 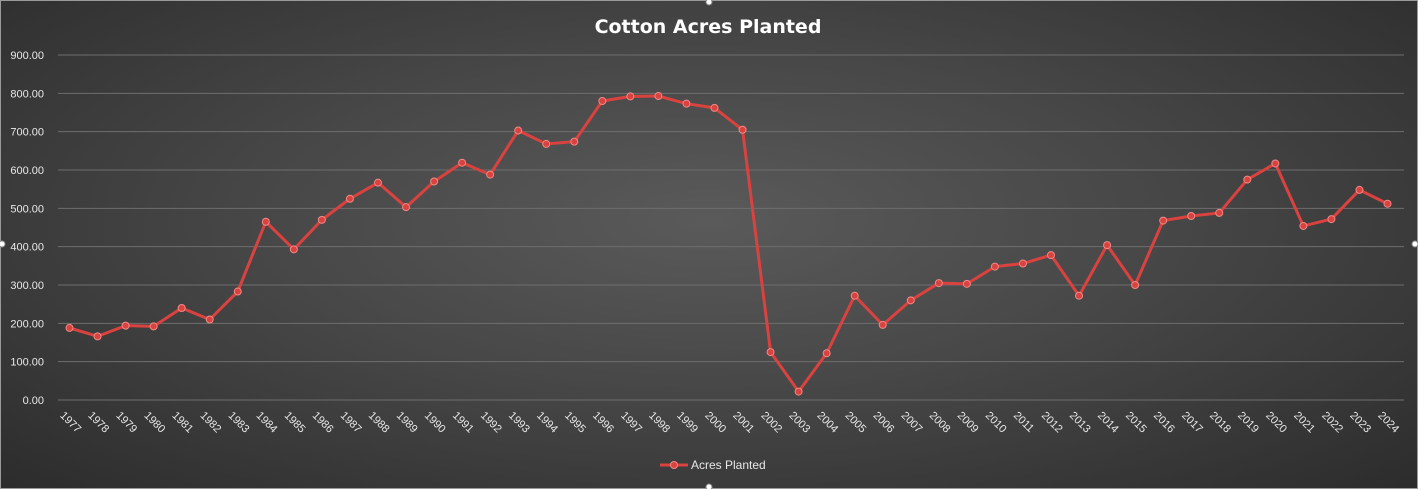 I want to click on x-tick-label: 2004, so click(x=828, y=423).